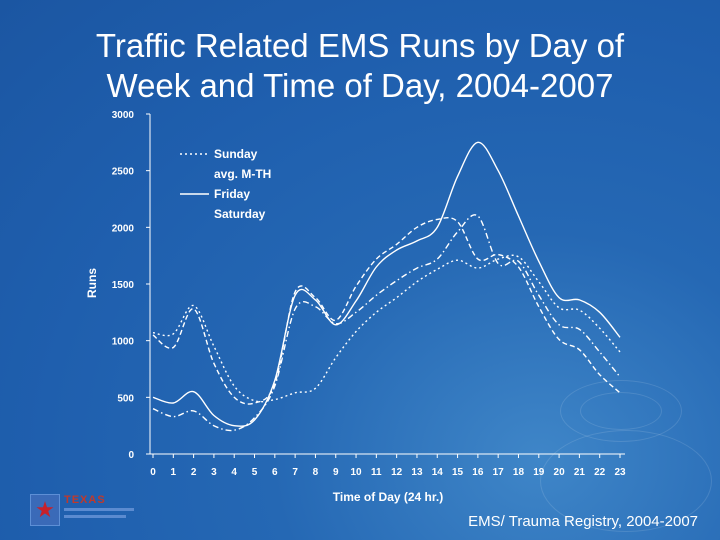 This screenshot has height=540, width=720. What do you see at coordinates (236, 154) in the screenshot?
I see `legend-label: Sunday` at bounding box center [236, 154].